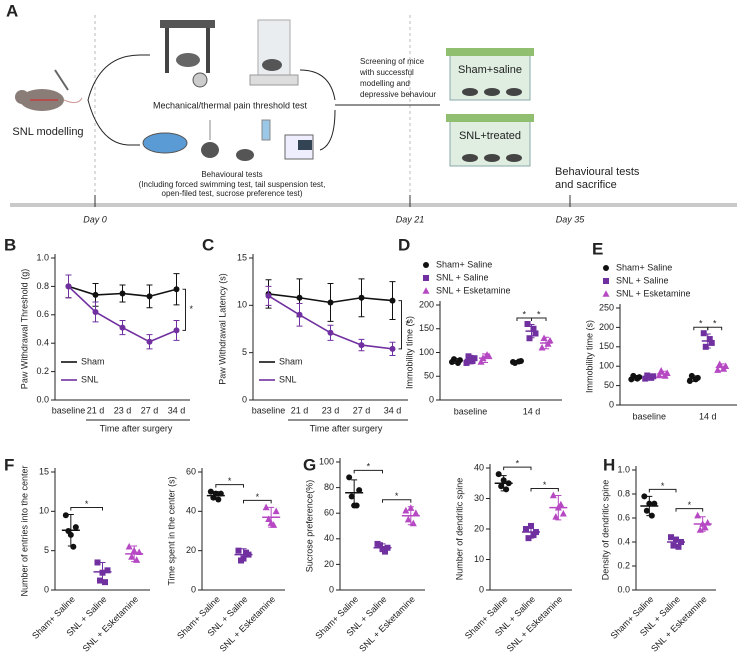  I want to click on legend-label: Sham, so click(93, 361).